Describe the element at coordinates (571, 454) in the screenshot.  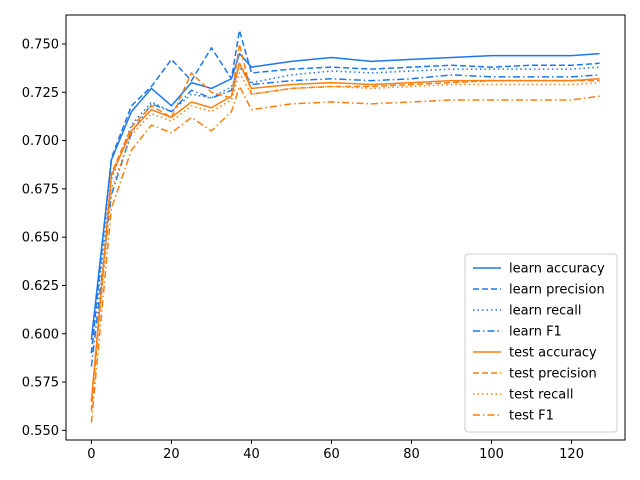
I see `x-tick-label: 120` at that location.